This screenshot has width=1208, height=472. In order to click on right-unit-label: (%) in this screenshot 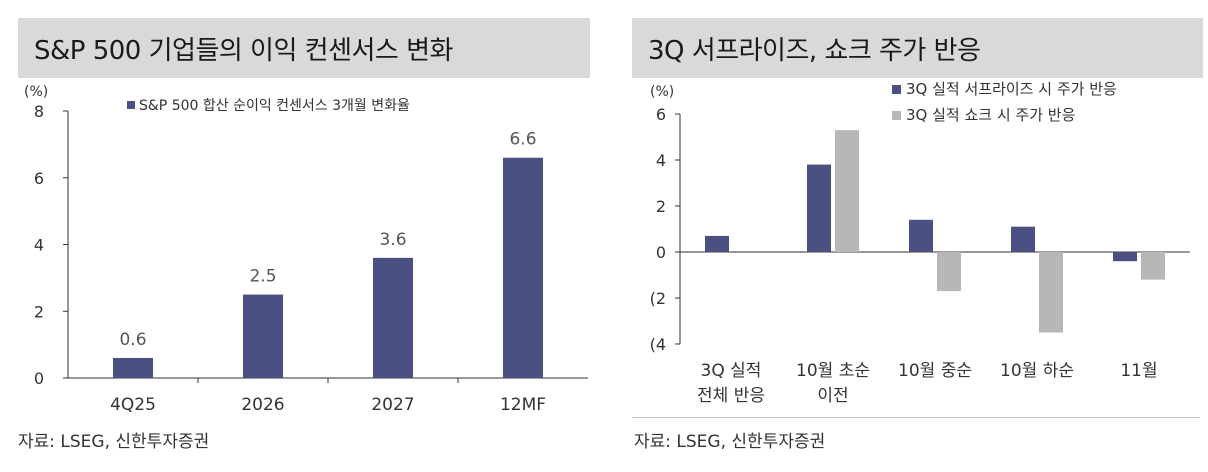, I will do `click(662, 92)`.